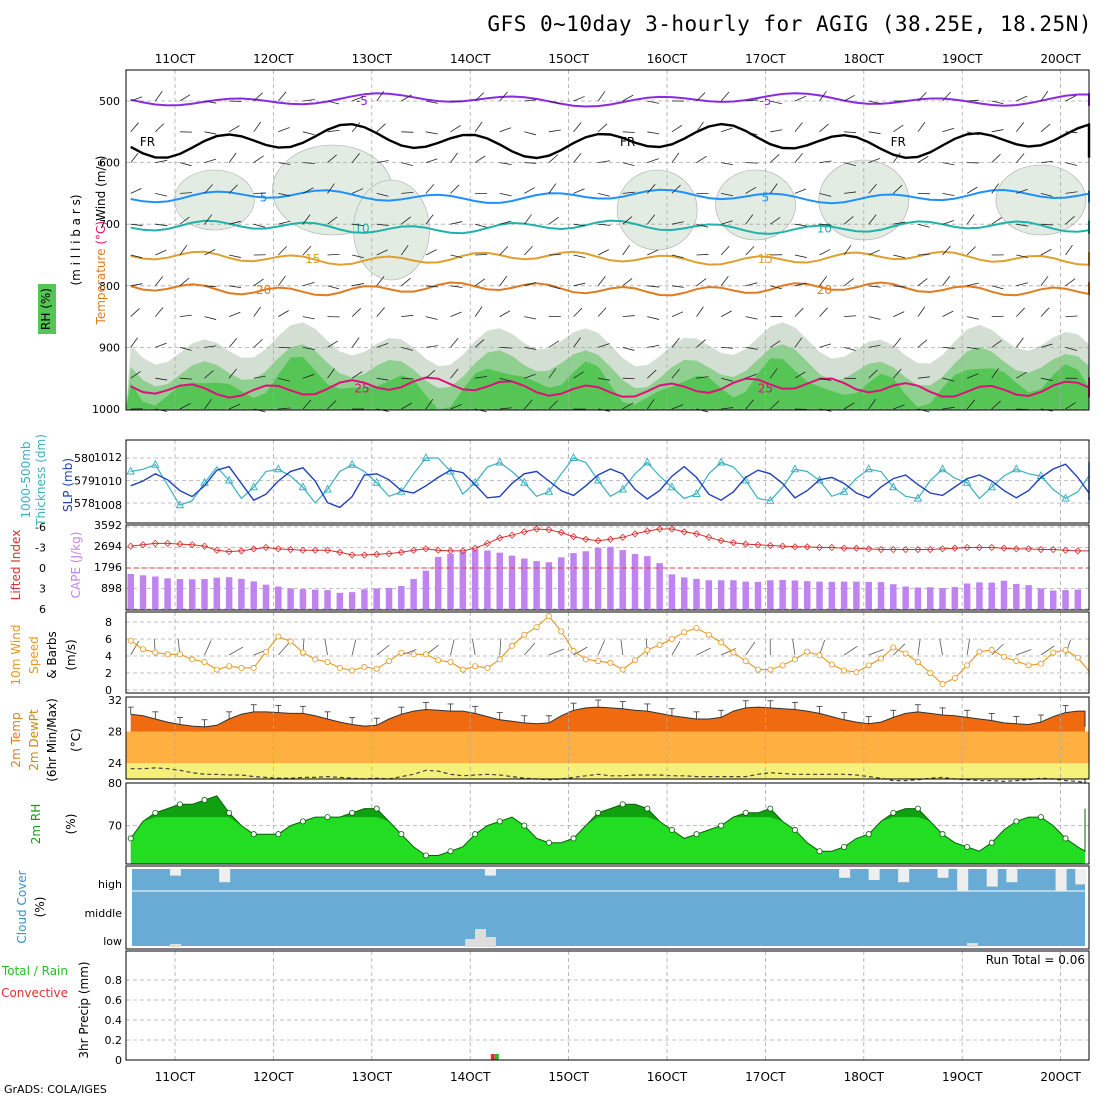 This screenshot has height=1100, width=1100. Describe the element at coordinates (627, 142) in the screenshot. I see `isotherm-label: FR` at that location.